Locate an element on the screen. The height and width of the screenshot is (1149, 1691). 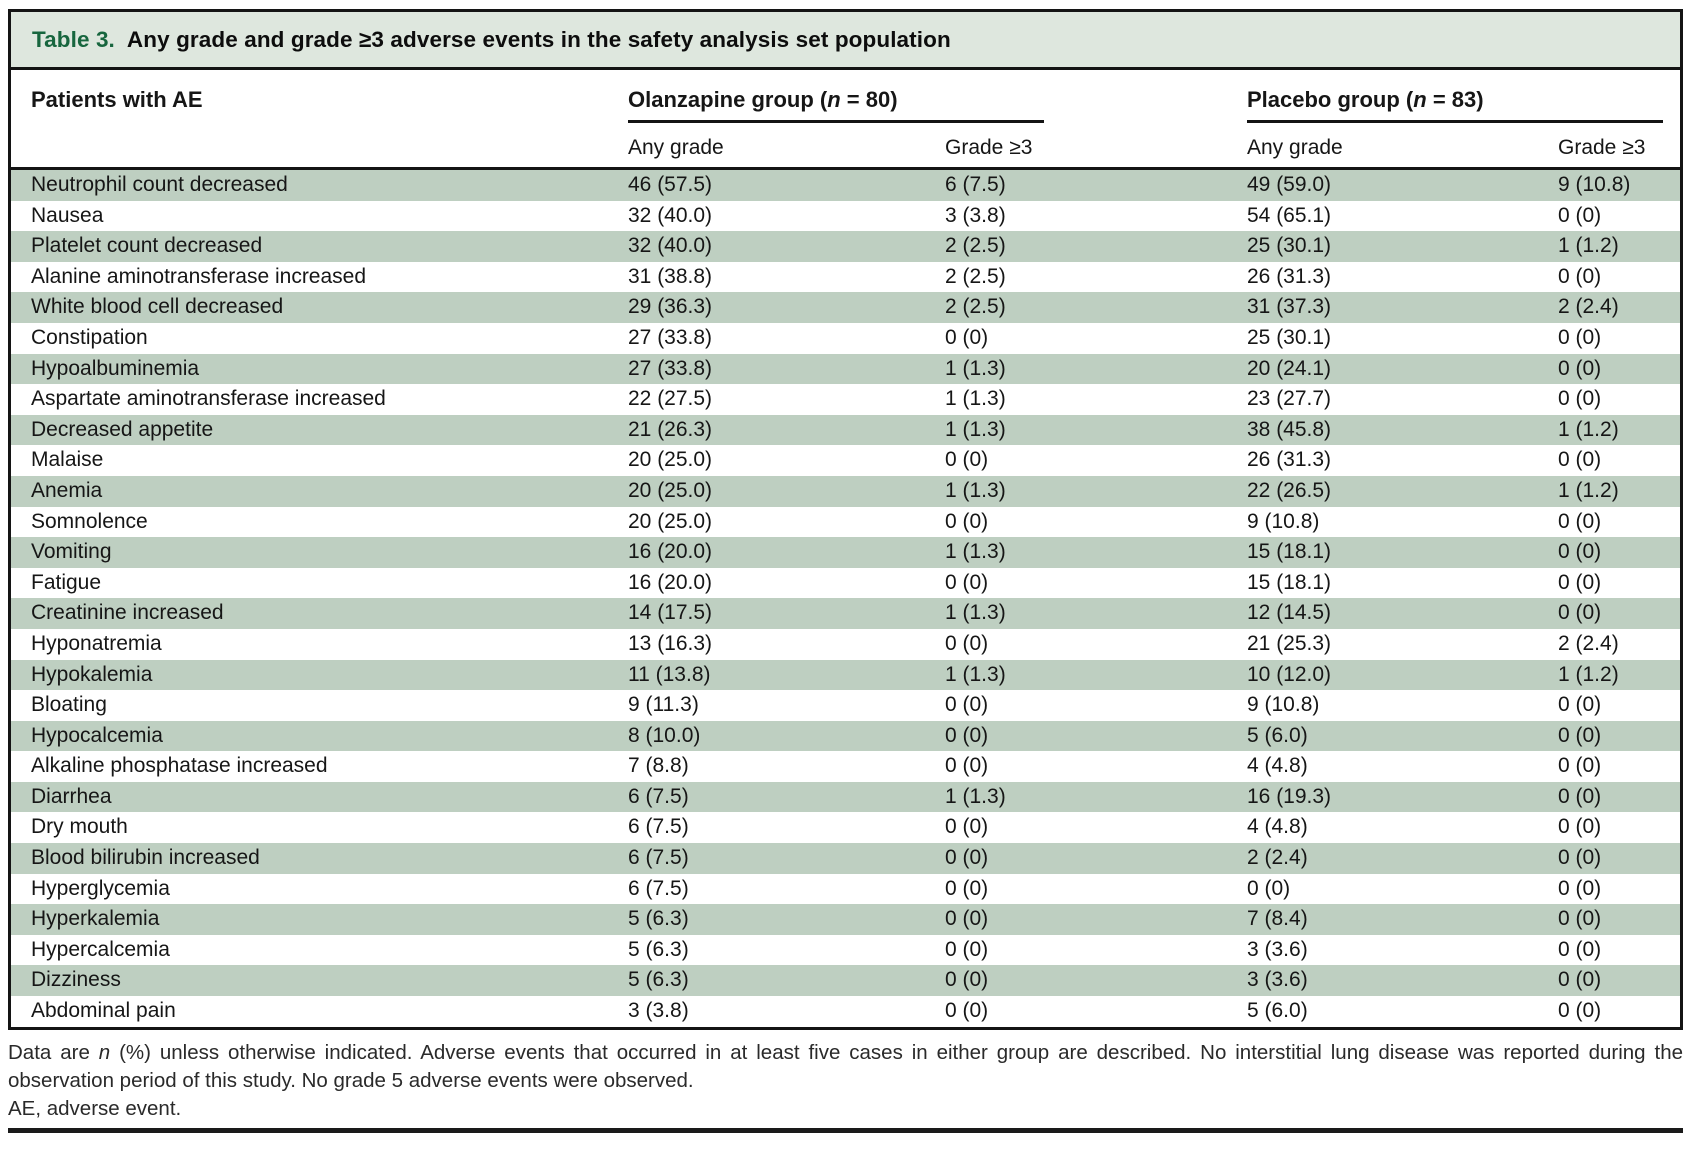
event-name-cell: Hyperkalemia is located at coordinates (95, 919).